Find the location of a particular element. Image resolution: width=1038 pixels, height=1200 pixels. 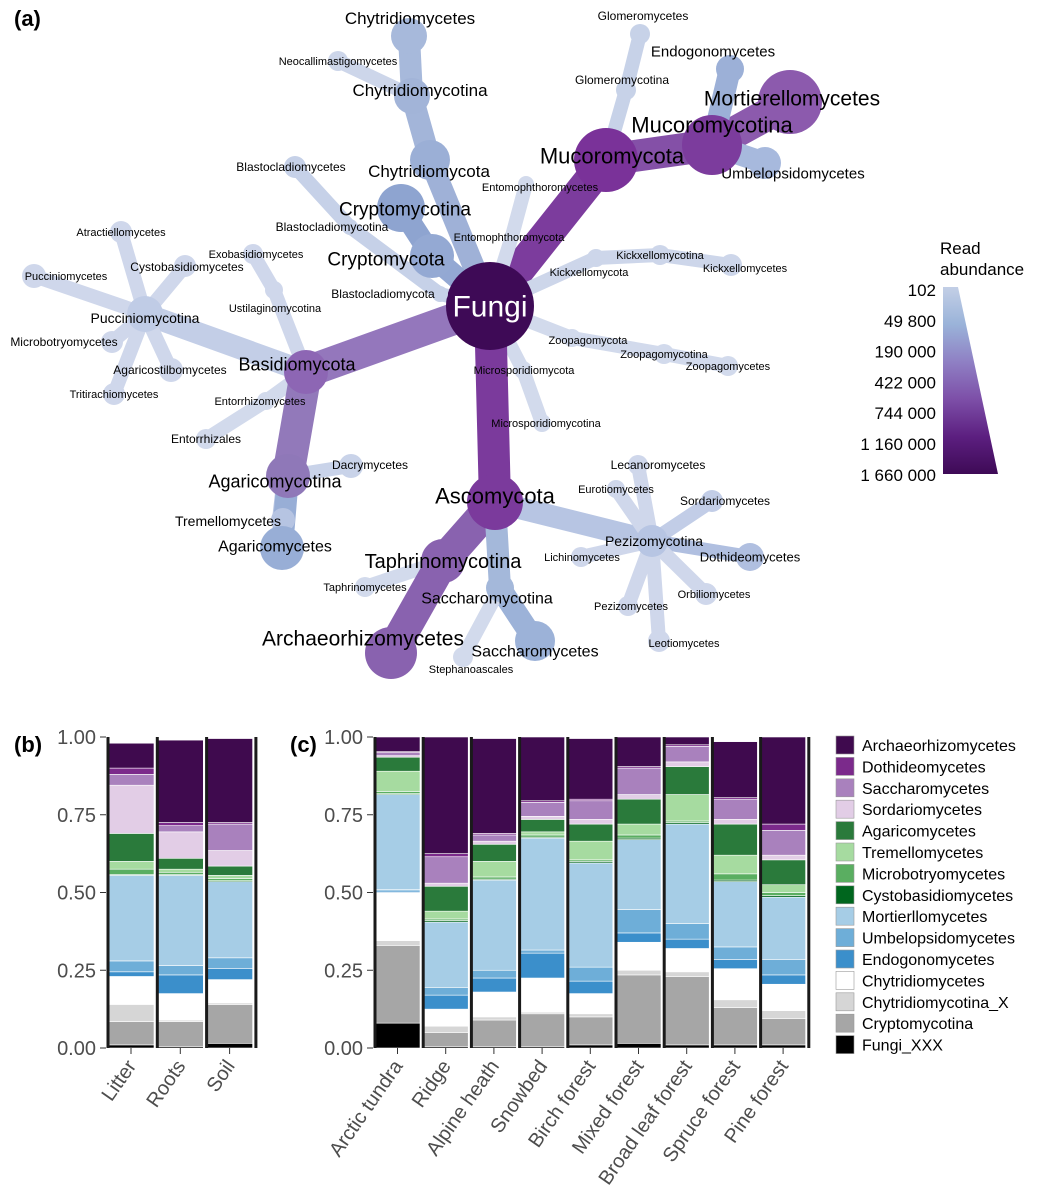

bar-chart-c-ridge-agaricomycetes is located at coordinates (445, 898).